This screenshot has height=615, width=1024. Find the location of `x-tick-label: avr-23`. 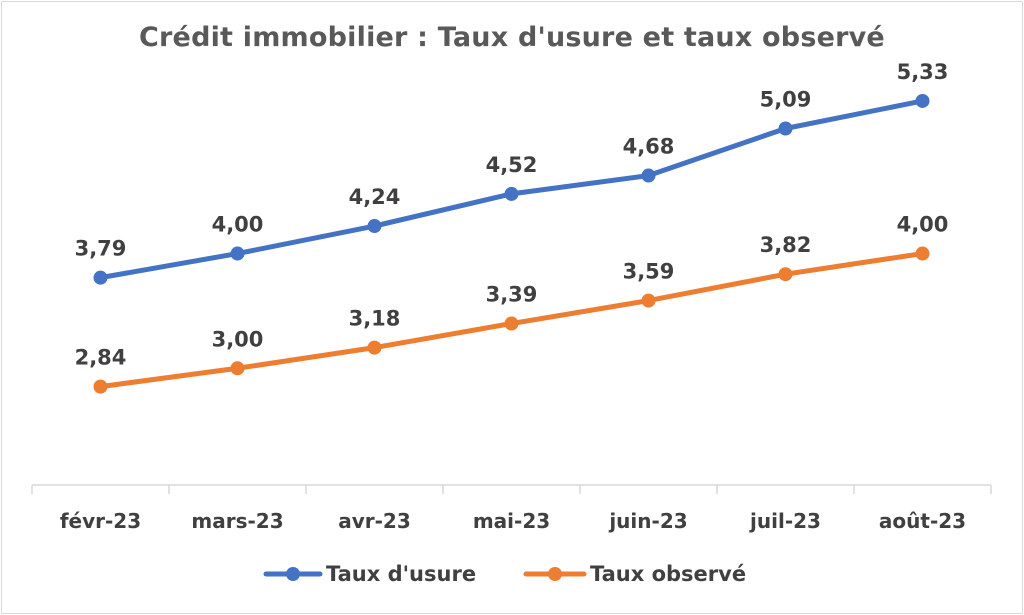

x-tick-label: avr-23 is located at coordinates (374, 521).